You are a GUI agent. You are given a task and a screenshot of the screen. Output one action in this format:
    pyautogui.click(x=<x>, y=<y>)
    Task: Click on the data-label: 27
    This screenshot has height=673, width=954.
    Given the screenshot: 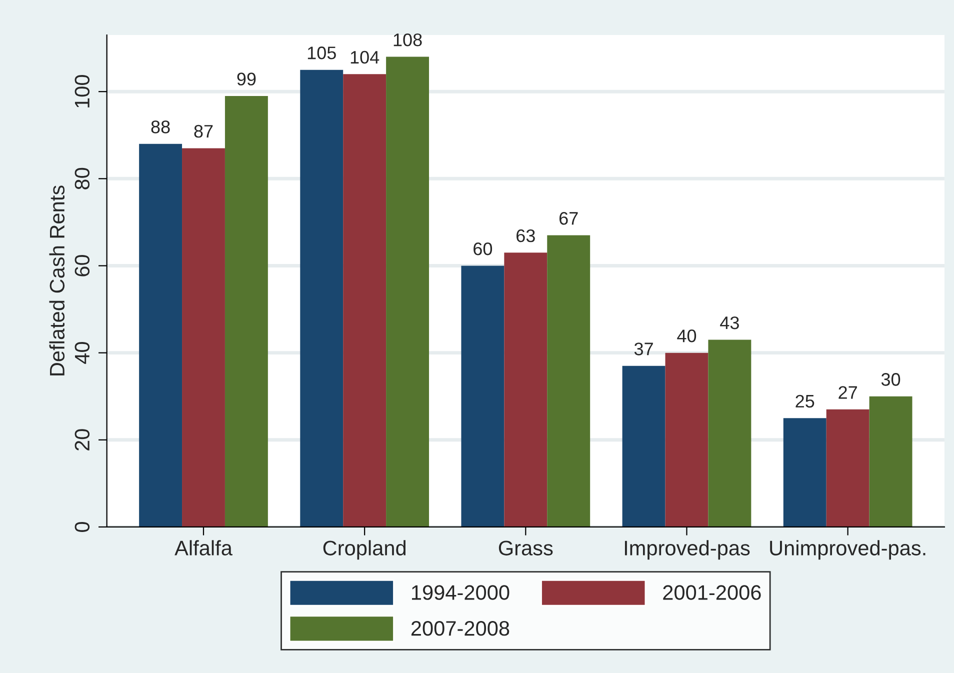 What is the action you would take?
    pyautogui.click(x=847, y=392)
    